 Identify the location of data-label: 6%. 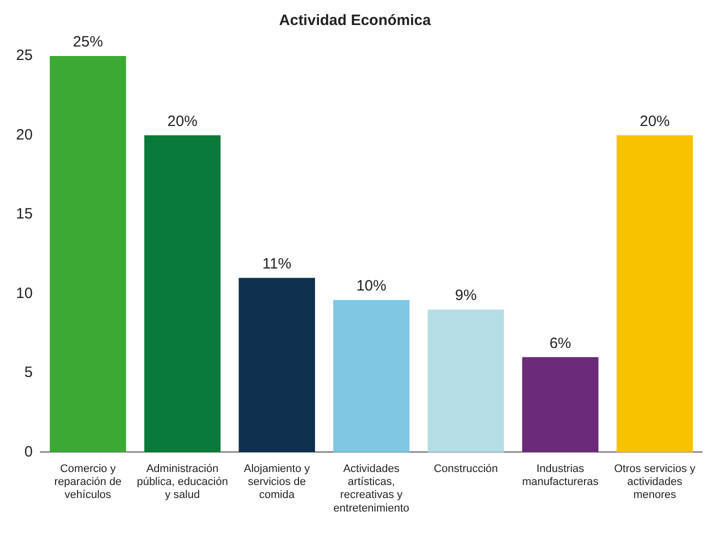
(560, 343).